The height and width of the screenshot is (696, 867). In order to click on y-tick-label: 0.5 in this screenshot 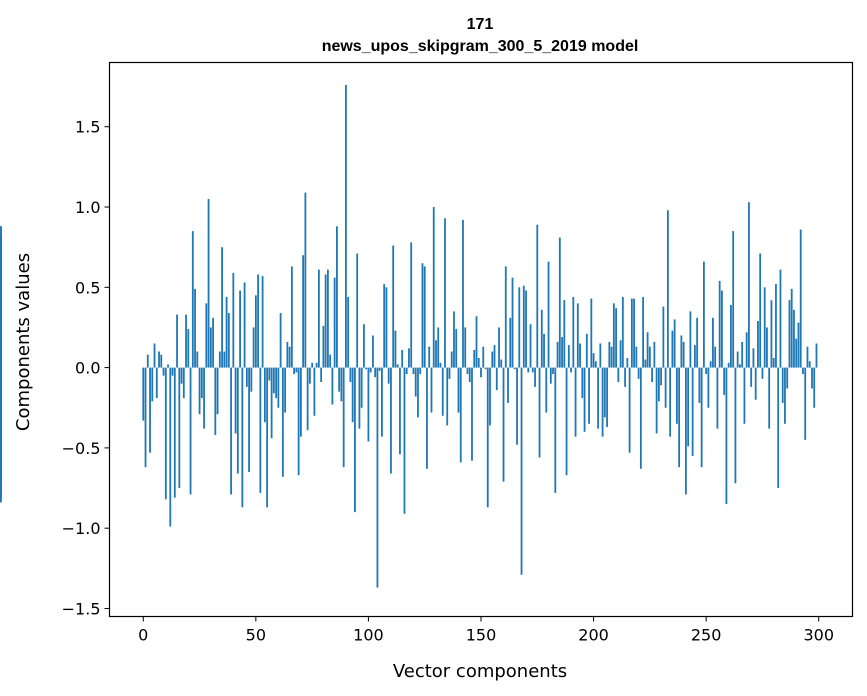, I will do `click(87, 287)`.